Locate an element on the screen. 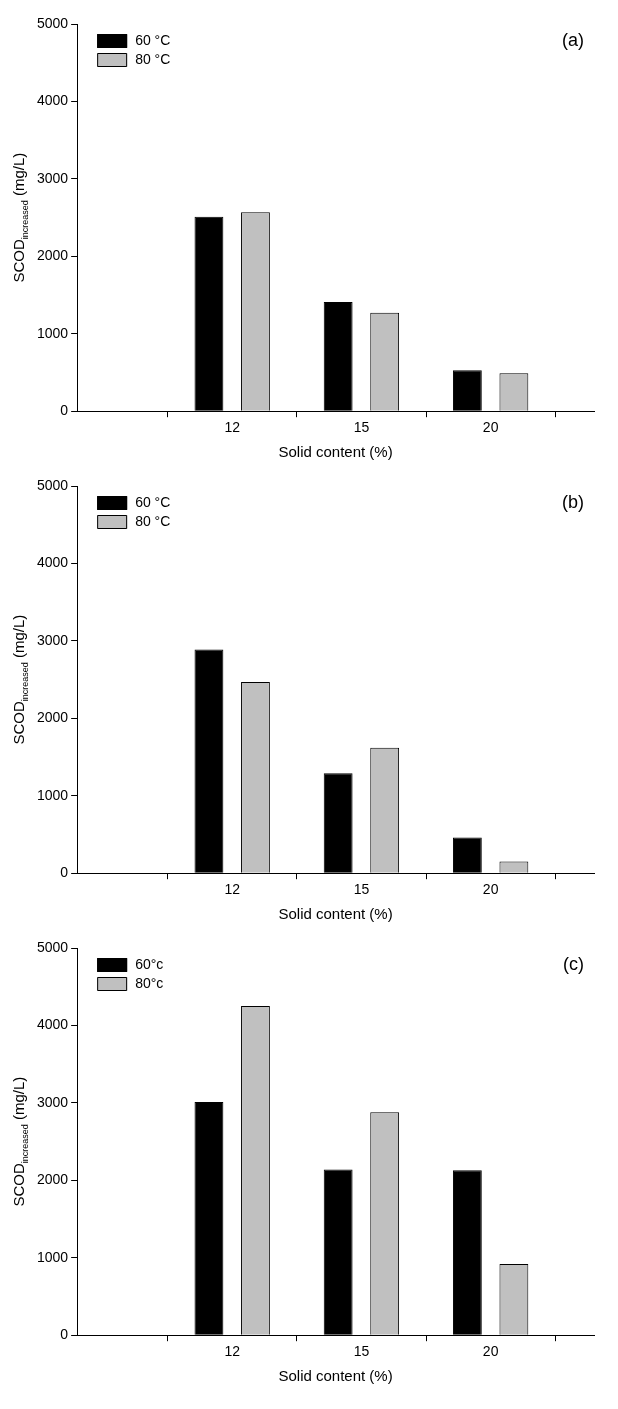 Image resolution: width=618 pixels, height=1409 pixels. legend-label: 80°c is located at coordinates (149, 982).